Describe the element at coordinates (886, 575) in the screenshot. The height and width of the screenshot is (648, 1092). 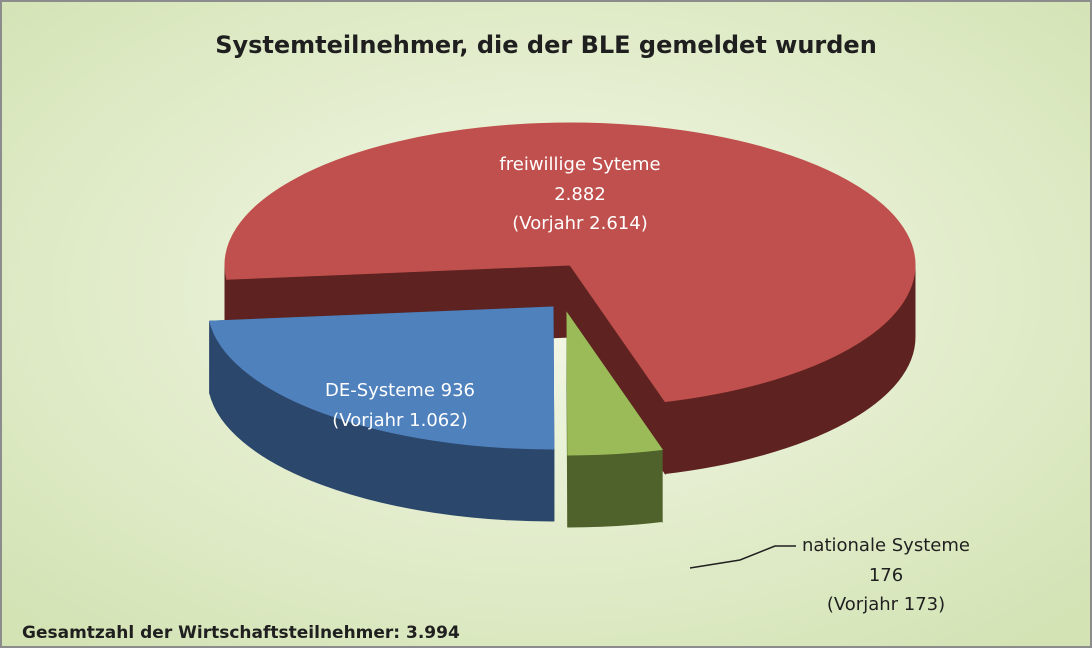
I see `value-label: 176` at that location.